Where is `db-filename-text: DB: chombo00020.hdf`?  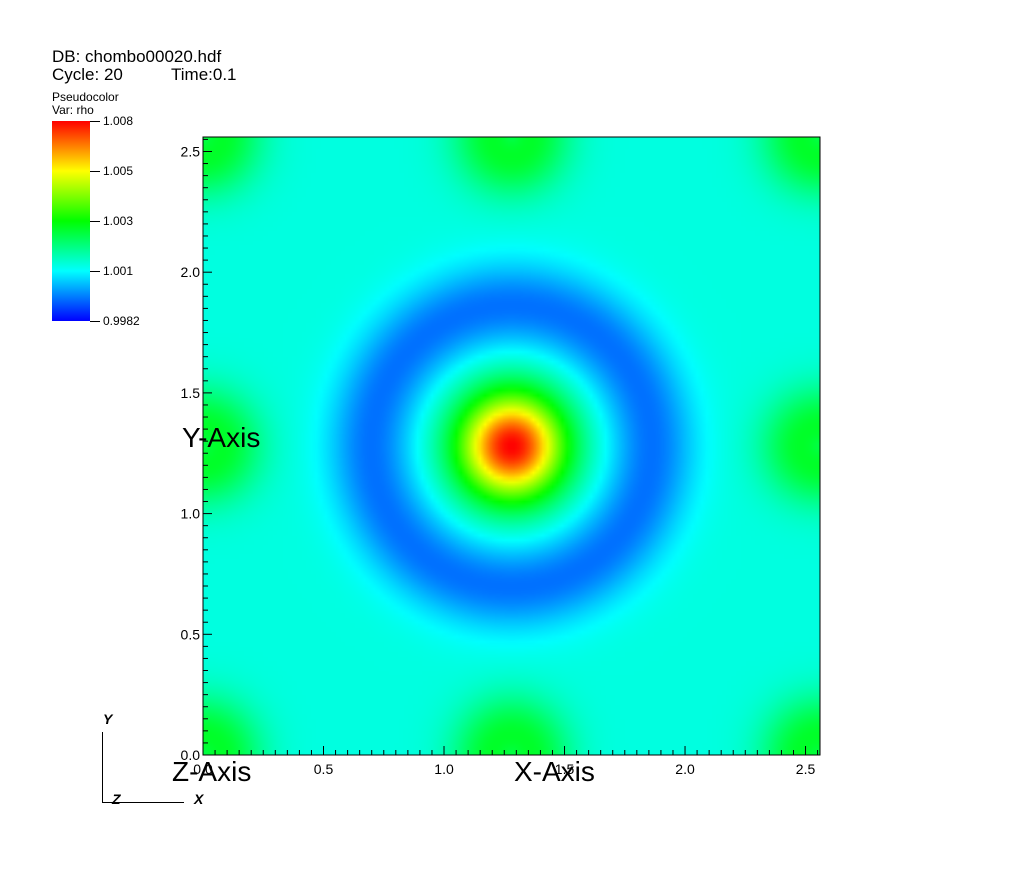 db-filename-text: DB: chombo00020.hdf is located at coordinates (137, 56).